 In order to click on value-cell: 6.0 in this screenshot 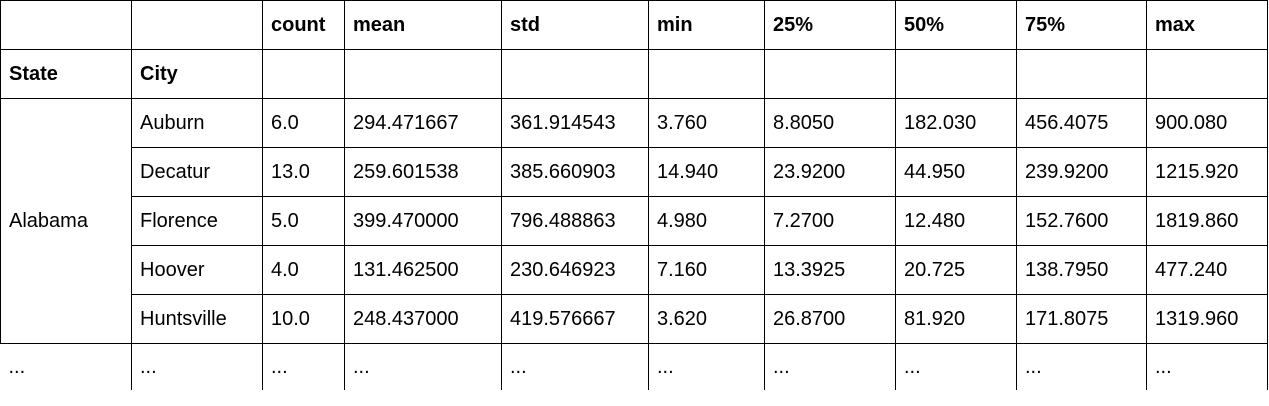, I will do `click(303, 123)`.